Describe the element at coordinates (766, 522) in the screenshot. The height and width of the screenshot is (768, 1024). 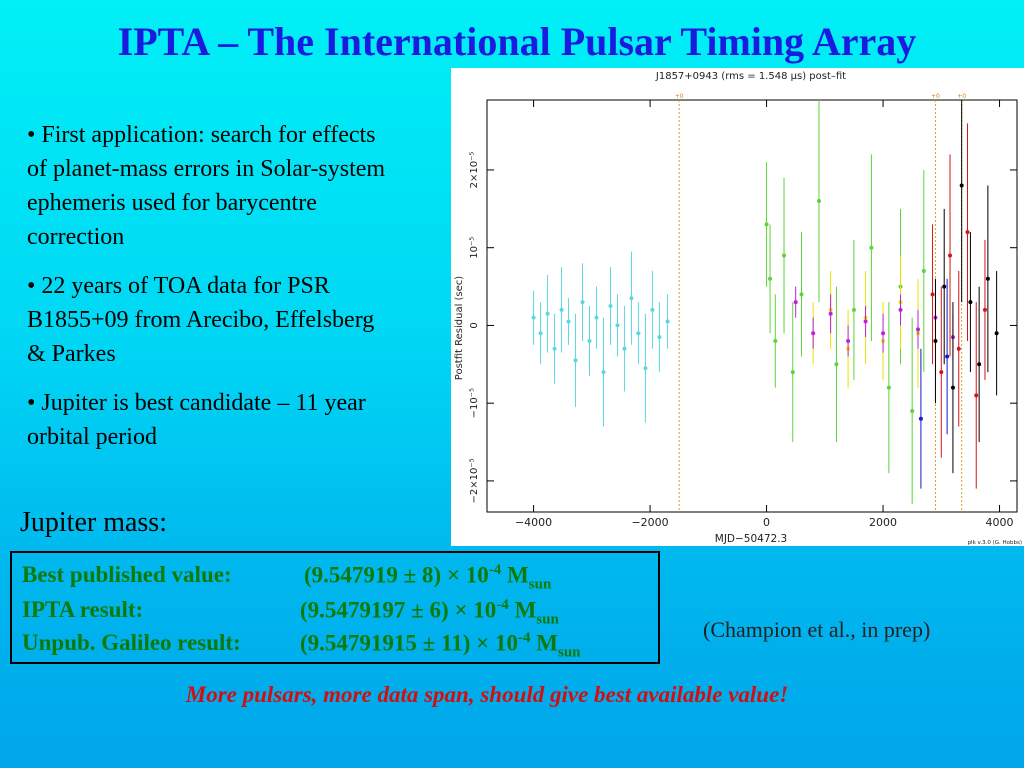
I see `x-tick-label: 0` at that location.